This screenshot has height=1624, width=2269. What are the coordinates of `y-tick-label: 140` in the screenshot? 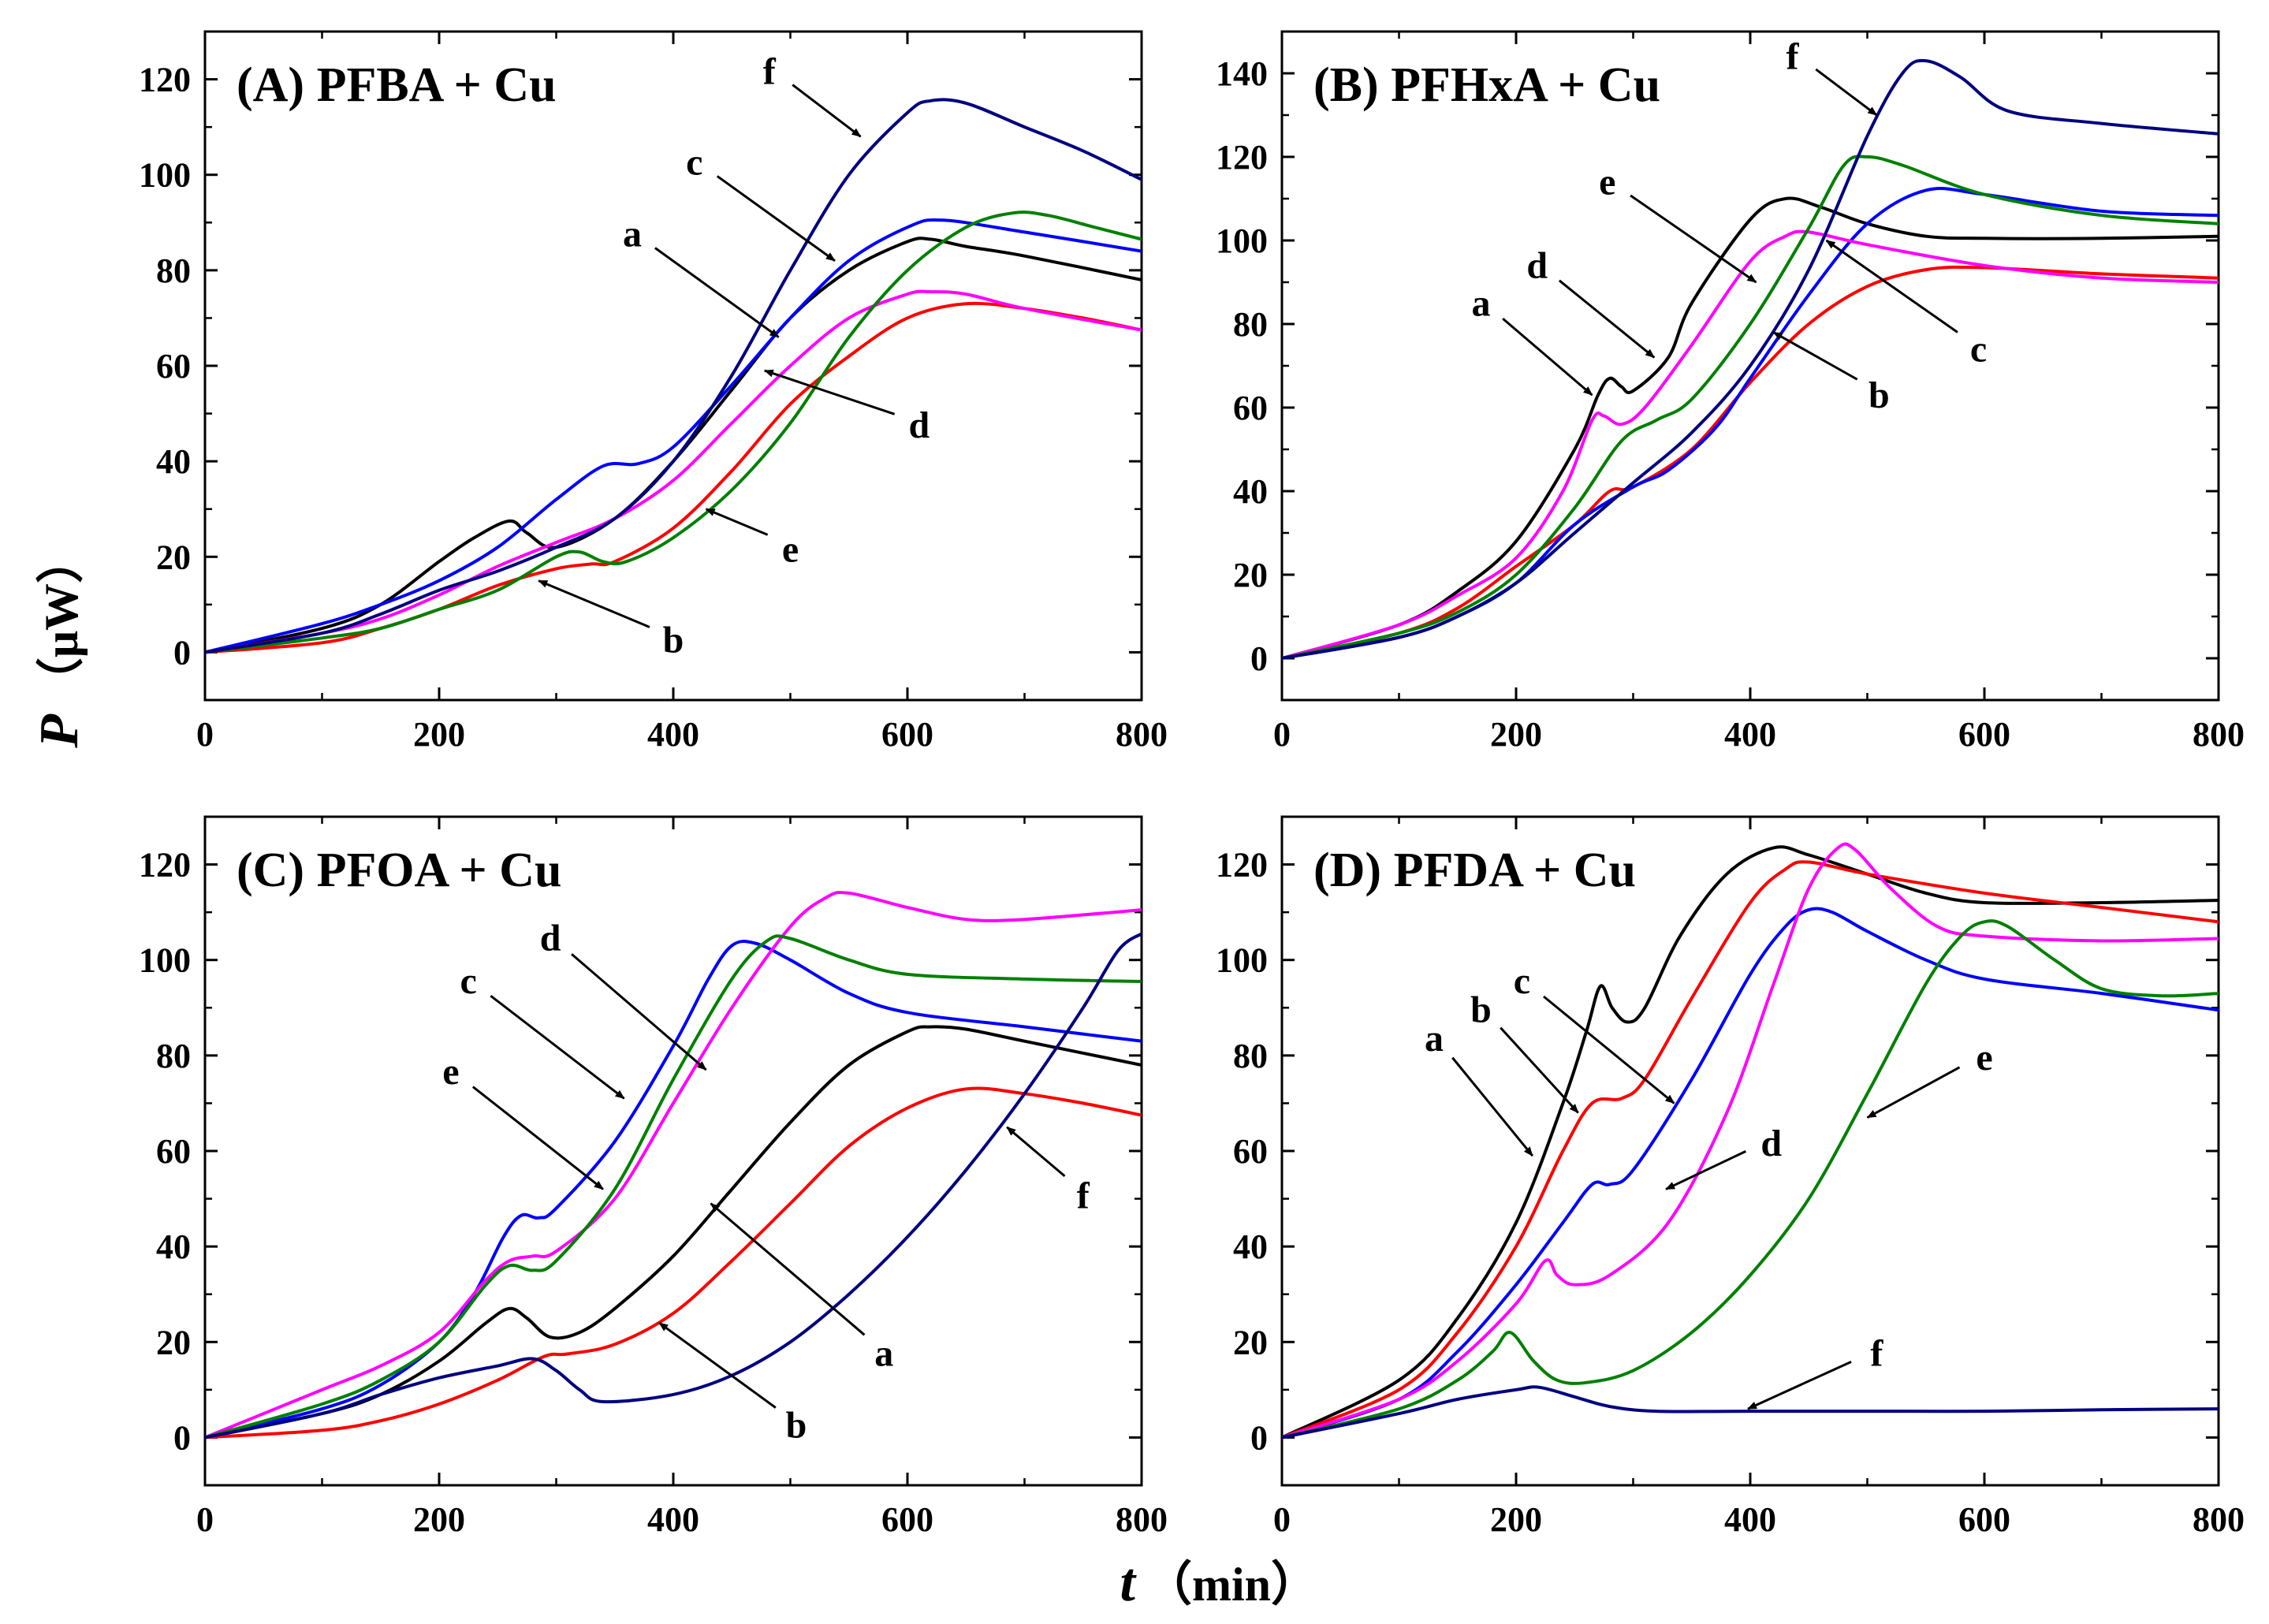 It's located at (1242, 73).